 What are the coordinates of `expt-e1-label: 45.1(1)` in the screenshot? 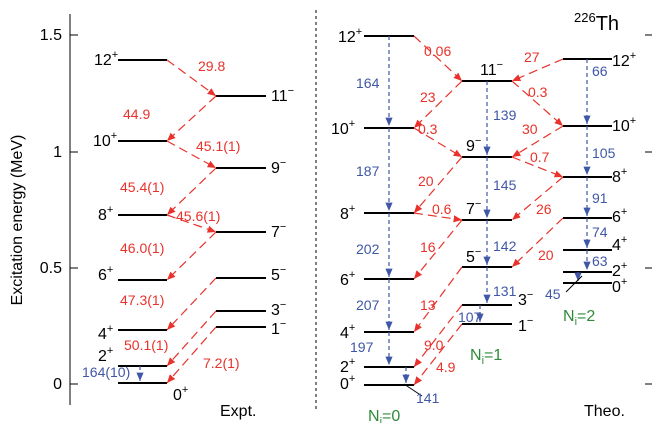 It's located at (218, 146).